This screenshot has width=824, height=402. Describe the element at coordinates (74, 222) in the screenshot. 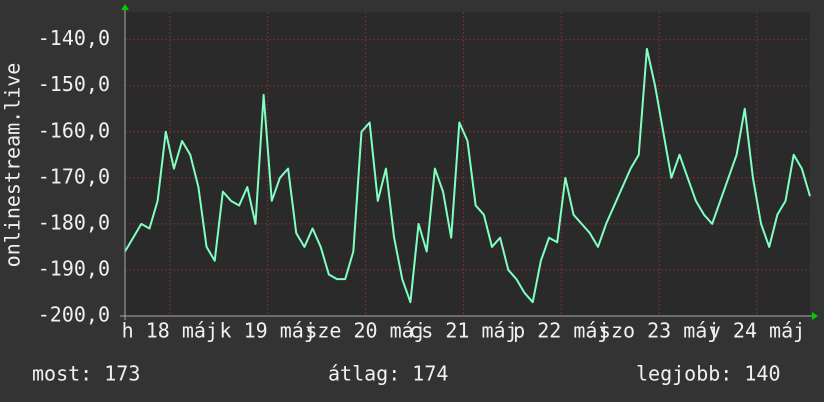

I see `y-tick-label: -180,0` at that location.